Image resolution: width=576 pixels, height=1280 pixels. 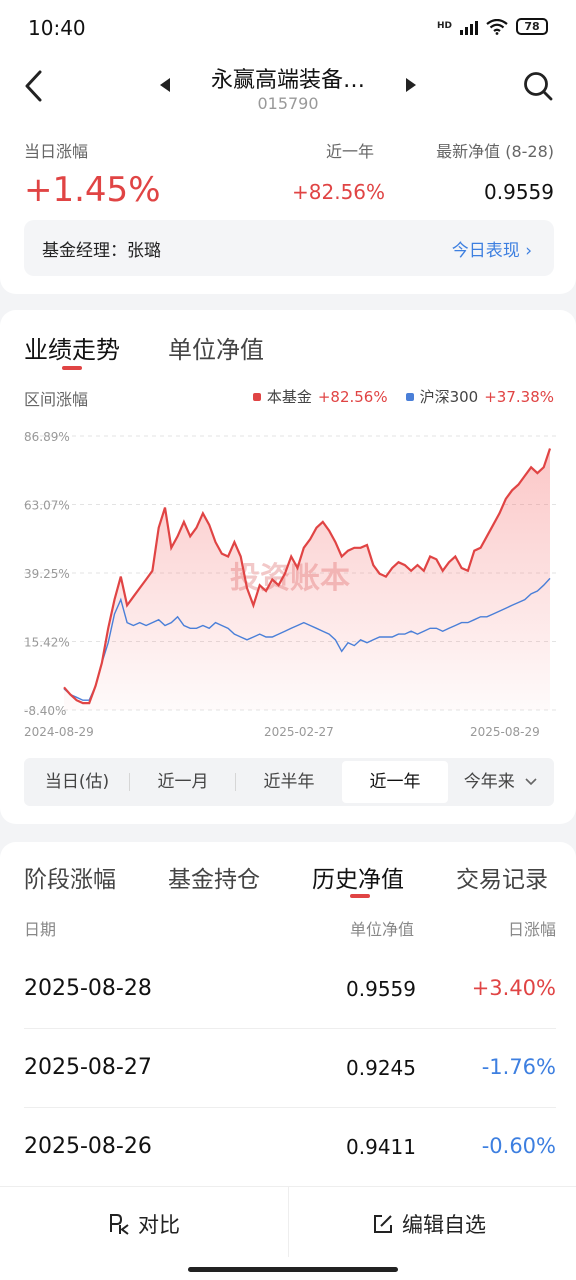 I want to click on row-nav: 0.9559, so click(x=381, y=989).